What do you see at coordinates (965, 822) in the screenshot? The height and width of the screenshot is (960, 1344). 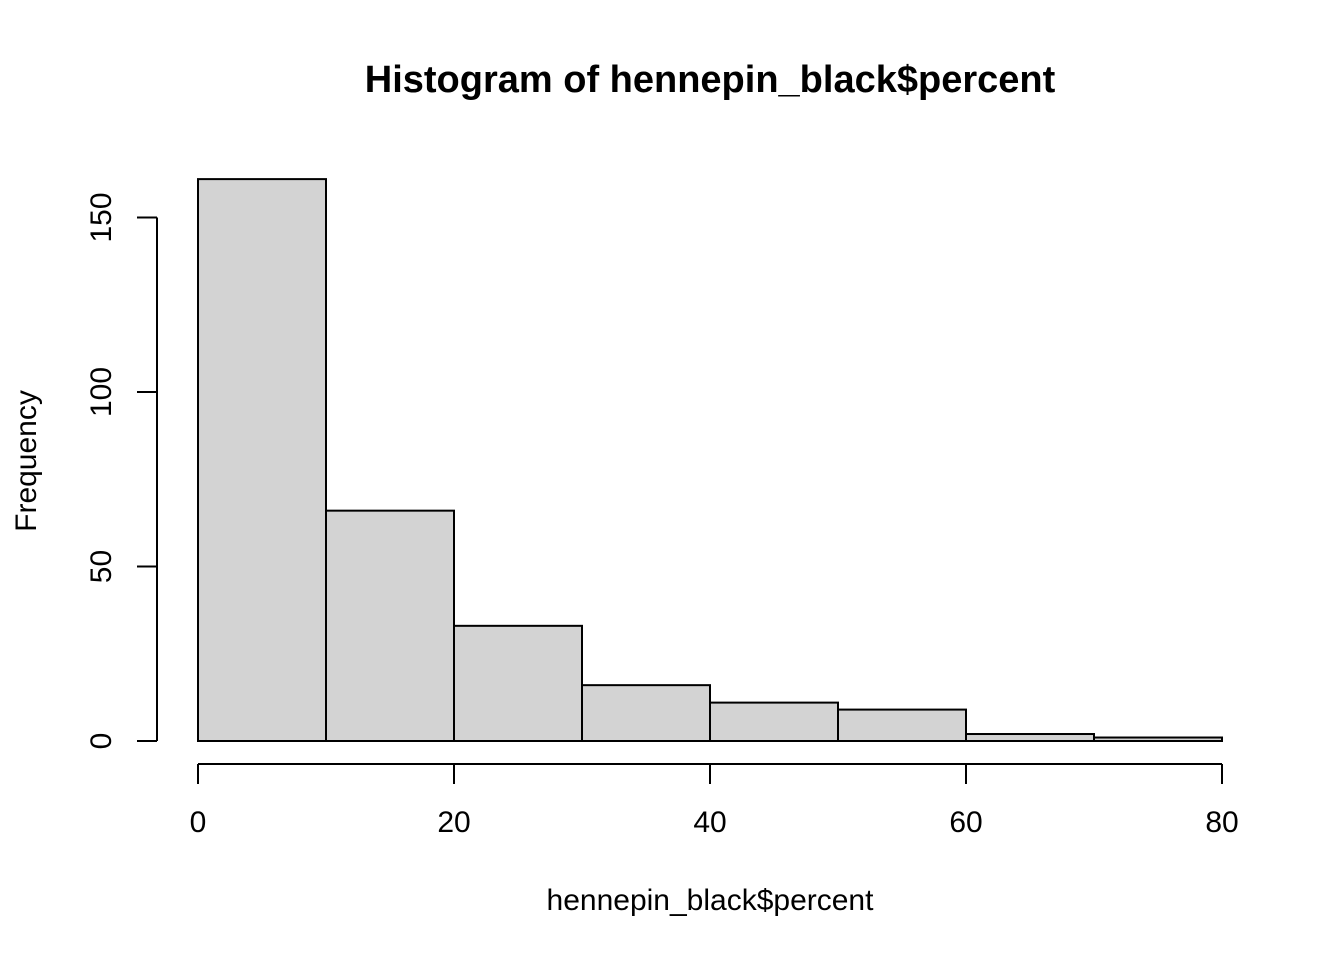 I see `x-tick-label-3: 60` at bounding box center [965, 822].